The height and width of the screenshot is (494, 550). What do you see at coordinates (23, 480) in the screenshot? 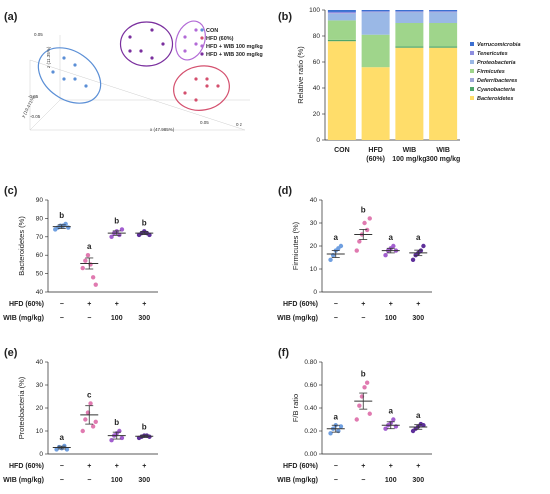
I see `dot-row-label: WIB (mg/kg)` at bounding box center [23, 480].